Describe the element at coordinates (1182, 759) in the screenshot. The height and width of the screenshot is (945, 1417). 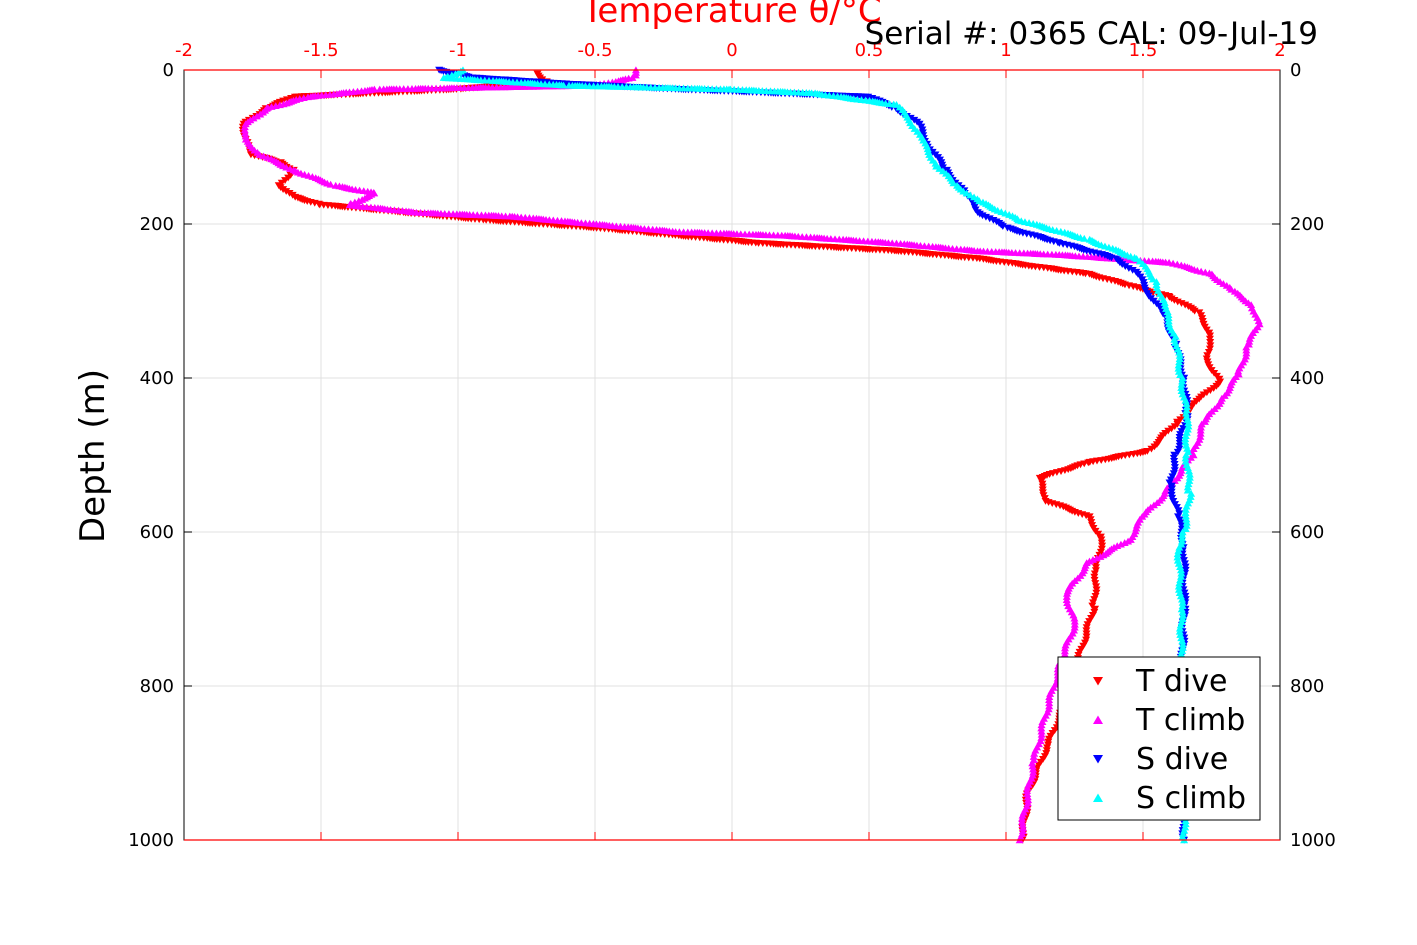
I see `legend-label: S dive` at that location.